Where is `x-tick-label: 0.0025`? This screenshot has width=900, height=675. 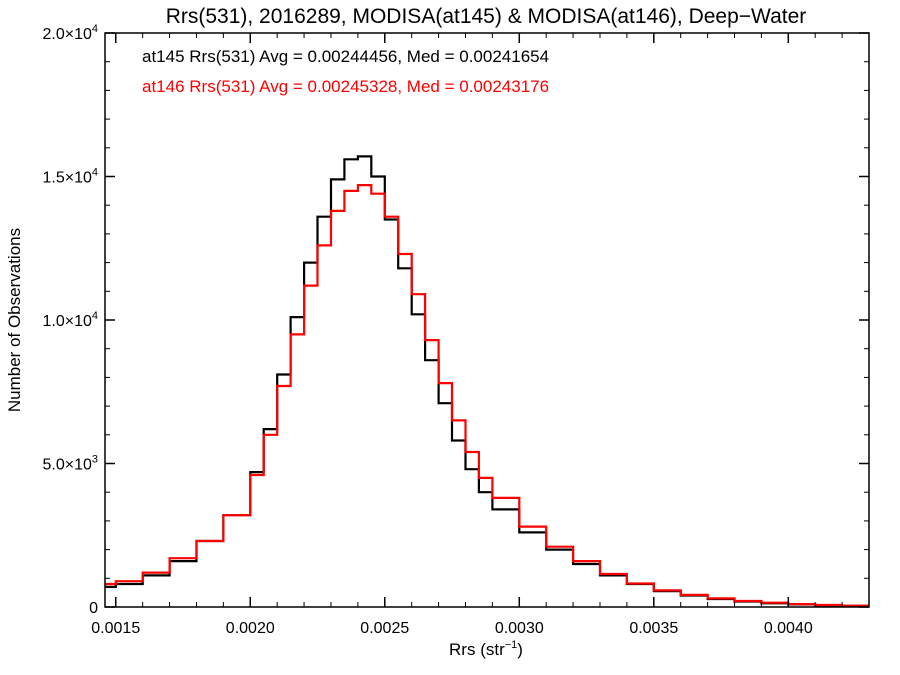
x-tick-label: 0.0025 is located at coordinates (384, 628).